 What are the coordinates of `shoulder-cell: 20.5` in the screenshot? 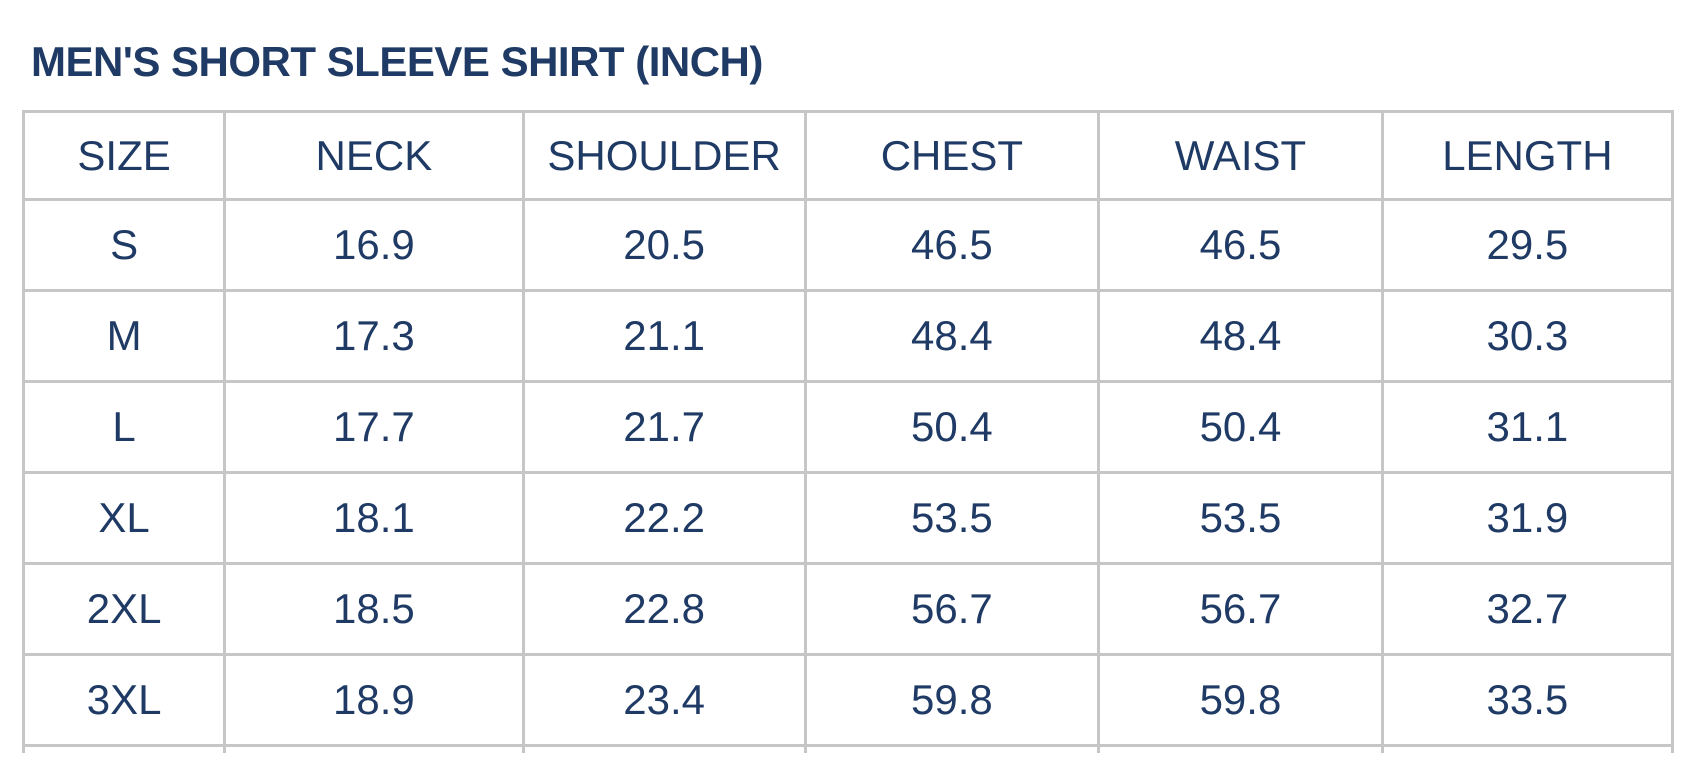 It's located at (664, 245).